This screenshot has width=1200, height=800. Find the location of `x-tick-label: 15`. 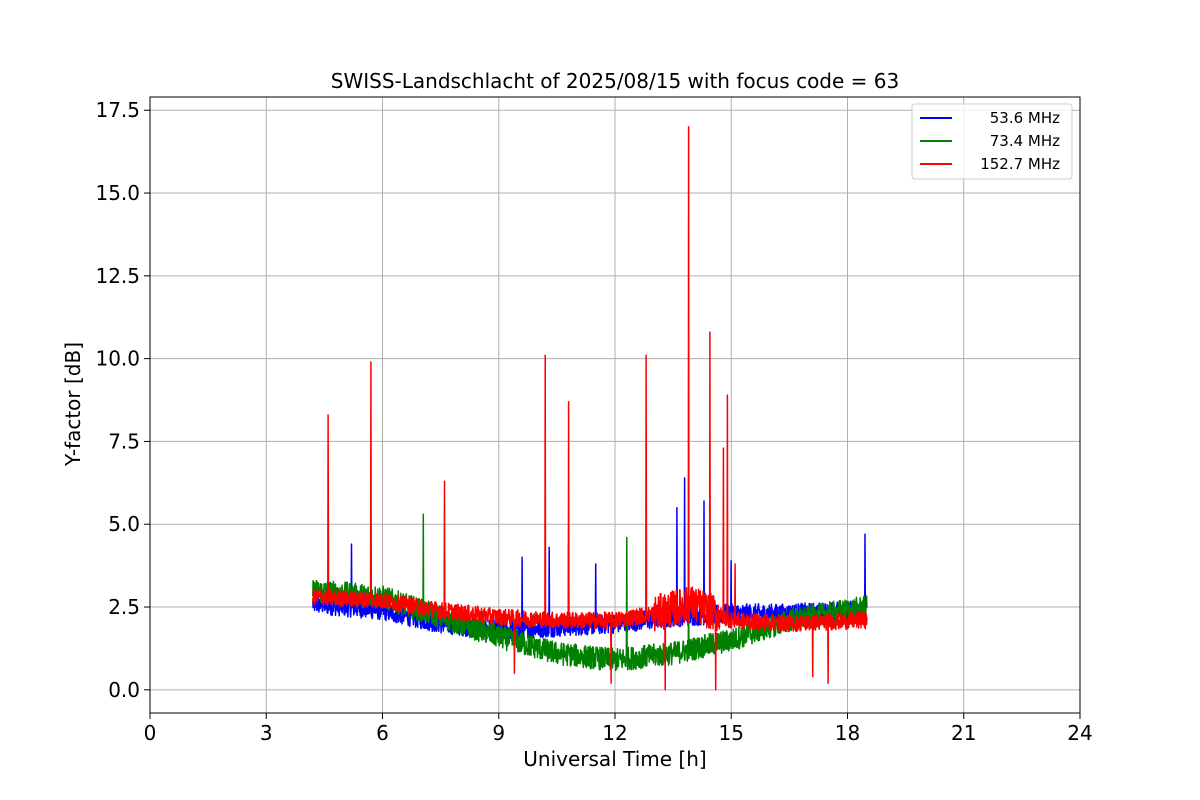

x-tick-label: 15 is located at coordinates (731, 733).